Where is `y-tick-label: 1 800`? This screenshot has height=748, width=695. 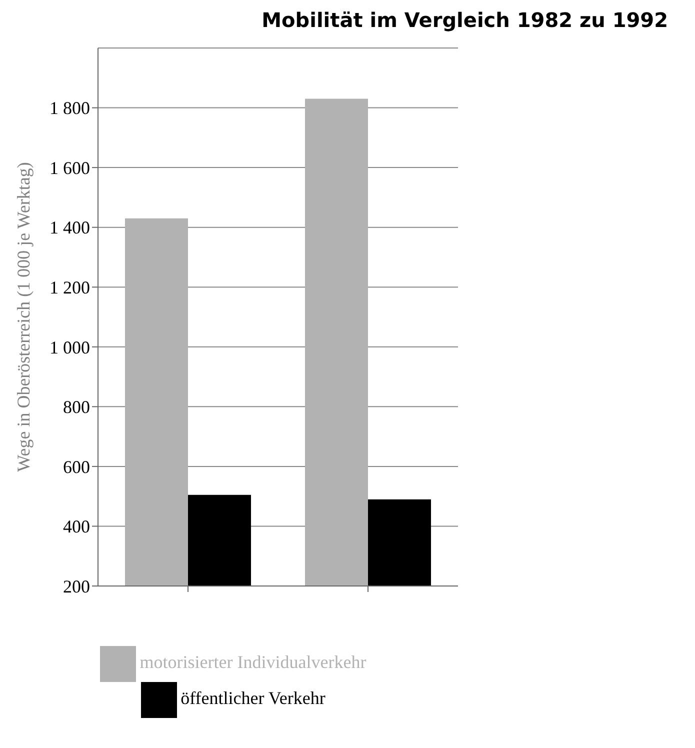 y-tick-label: 1 800 is located at coordinates (70, 108).